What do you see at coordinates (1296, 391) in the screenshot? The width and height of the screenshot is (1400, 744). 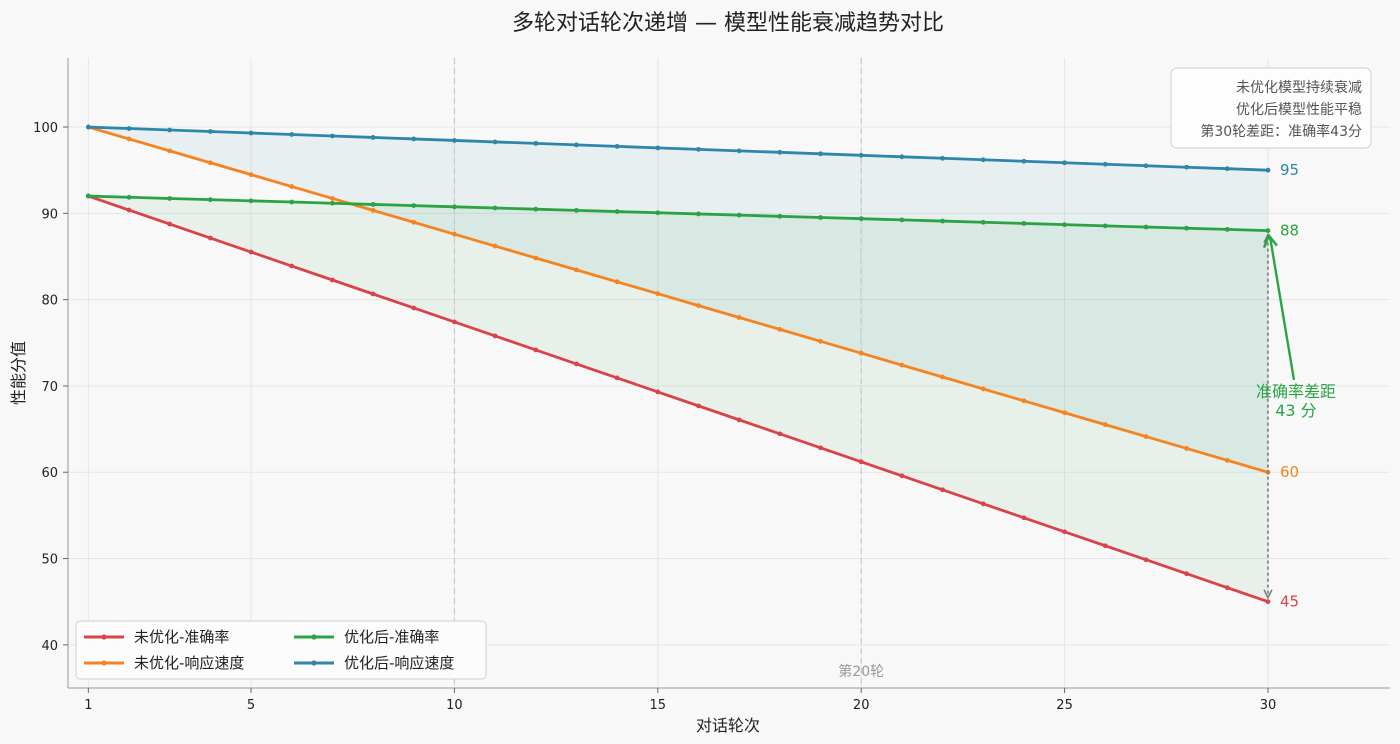 I see `annotation-text-line1: 准确率差距` at bounding box center [1296, 391].